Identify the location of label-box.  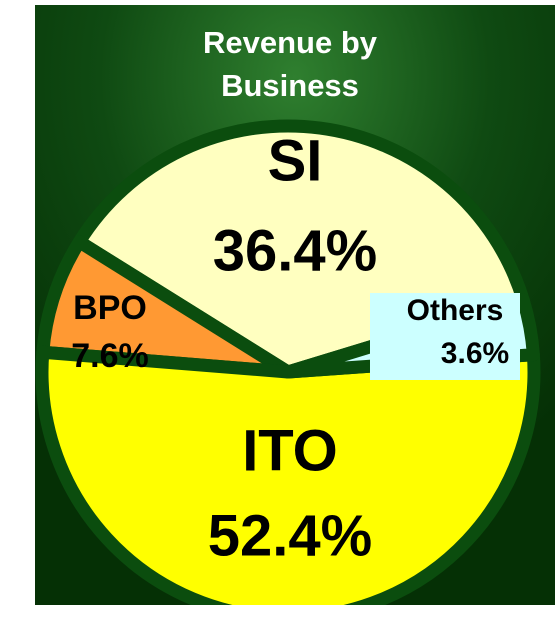
(445, 336).